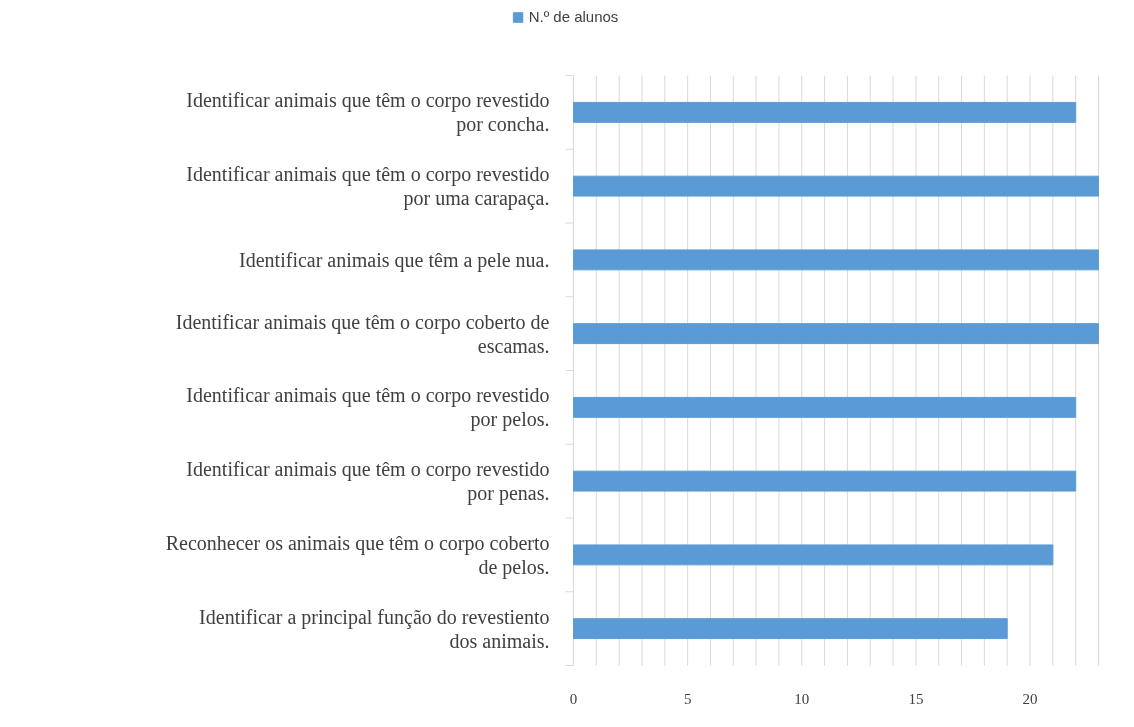 The image size is (1134, 727). Describe the element at coordinates (573, 698) in the screenshot. I see `x-tick-label: 0` at that location.